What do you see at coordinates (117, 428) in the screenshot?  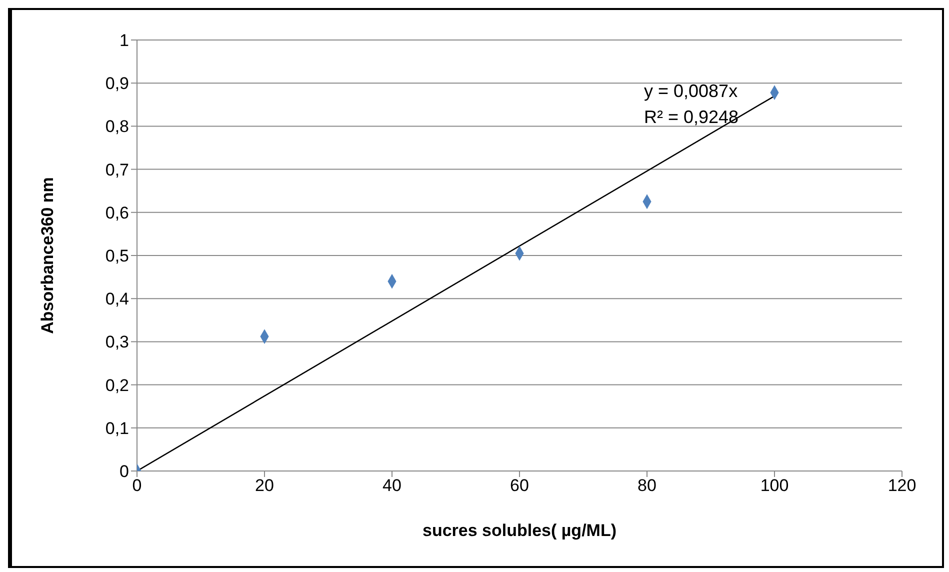 I see `y-tick-label: 0,1` at bounding box center [117, 428].